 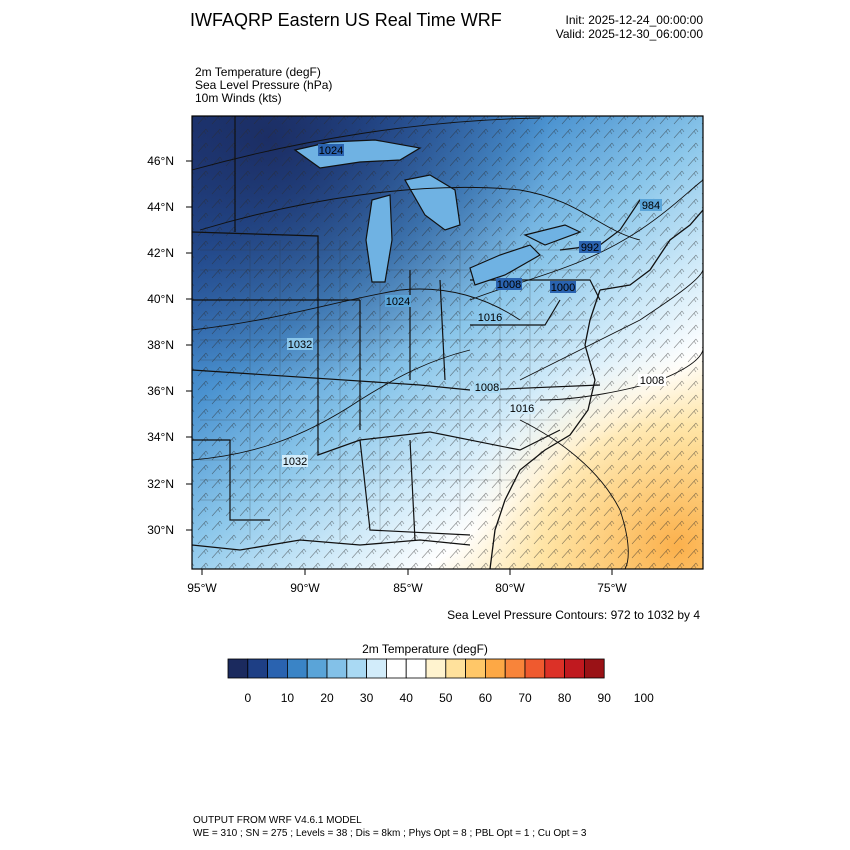 I want to click on pressure-label: 992, so click(x=590, y=248).